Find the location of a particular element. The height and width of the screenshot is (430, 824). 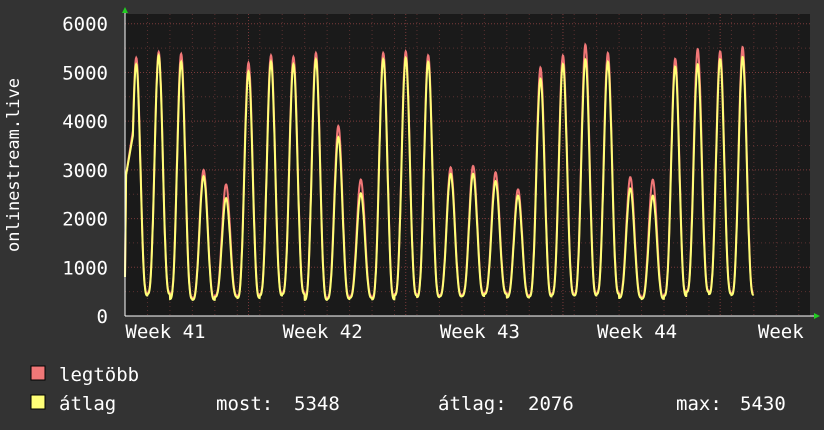

y-tick-label: 2000 is located at coordinates (85, 220).